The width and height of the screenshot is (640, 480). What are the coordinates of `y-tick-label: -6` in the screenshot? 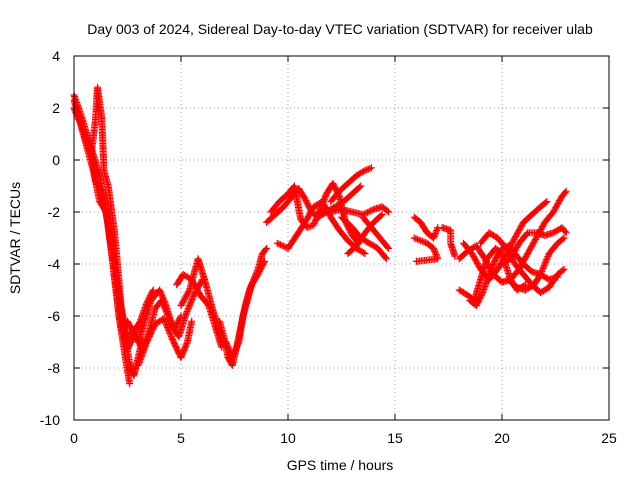 It's located at (54, 316).